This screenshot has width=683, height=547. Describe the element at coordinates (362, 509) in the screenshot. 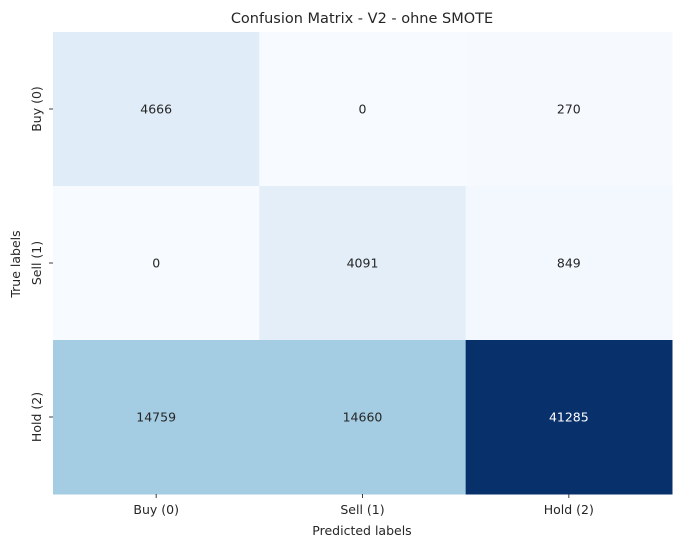

I see `x-tick-label-1: Sell (1)` at that location.